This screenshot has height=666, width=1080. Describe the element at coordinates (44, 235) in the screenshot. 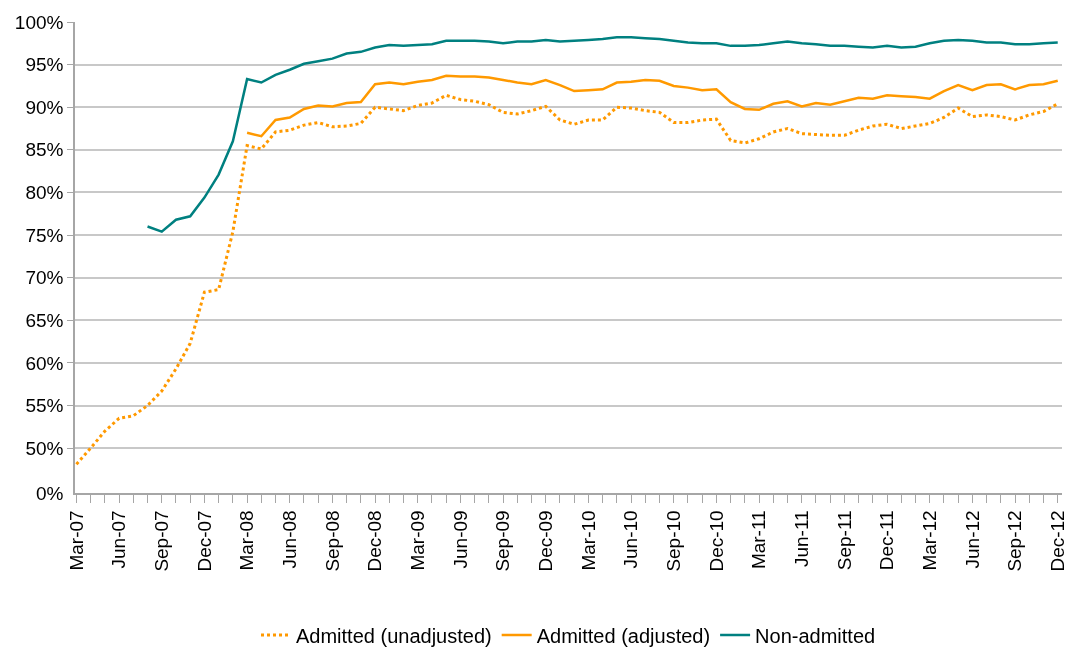

I see `y-tick-label: 75%` at that location.